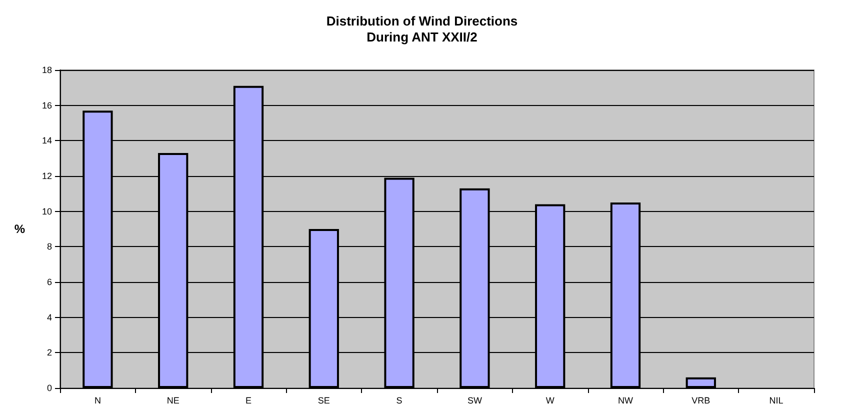 The image size is (844, 418). I want to click on y-tick-label: 2, so click(49, 353).